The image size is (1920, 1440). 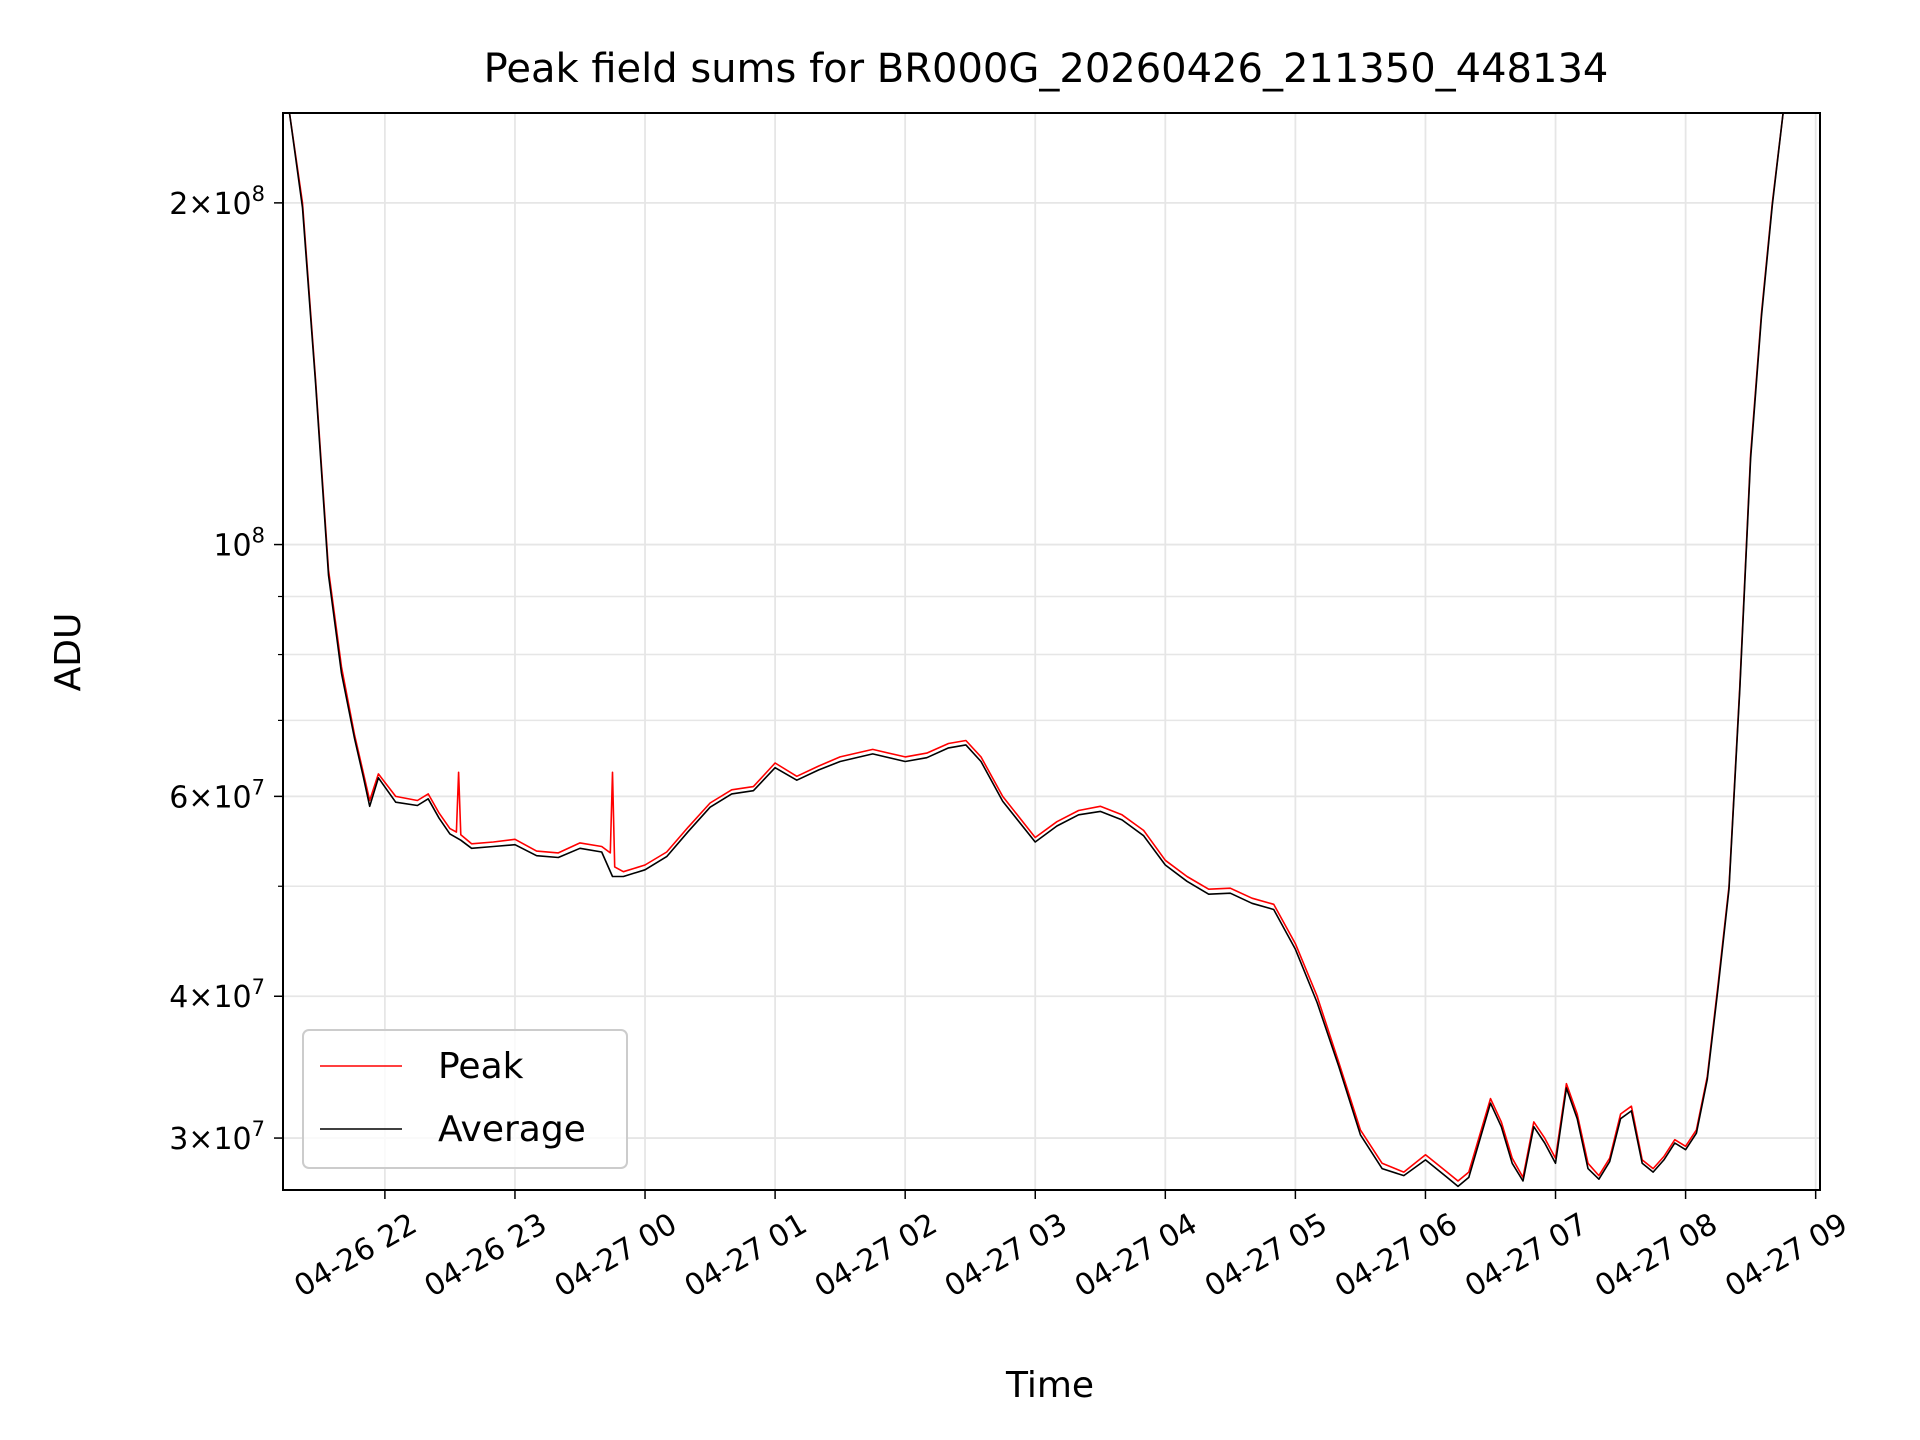 I want to click on x-axis-label: Time, so click(x=1049, y=1385).